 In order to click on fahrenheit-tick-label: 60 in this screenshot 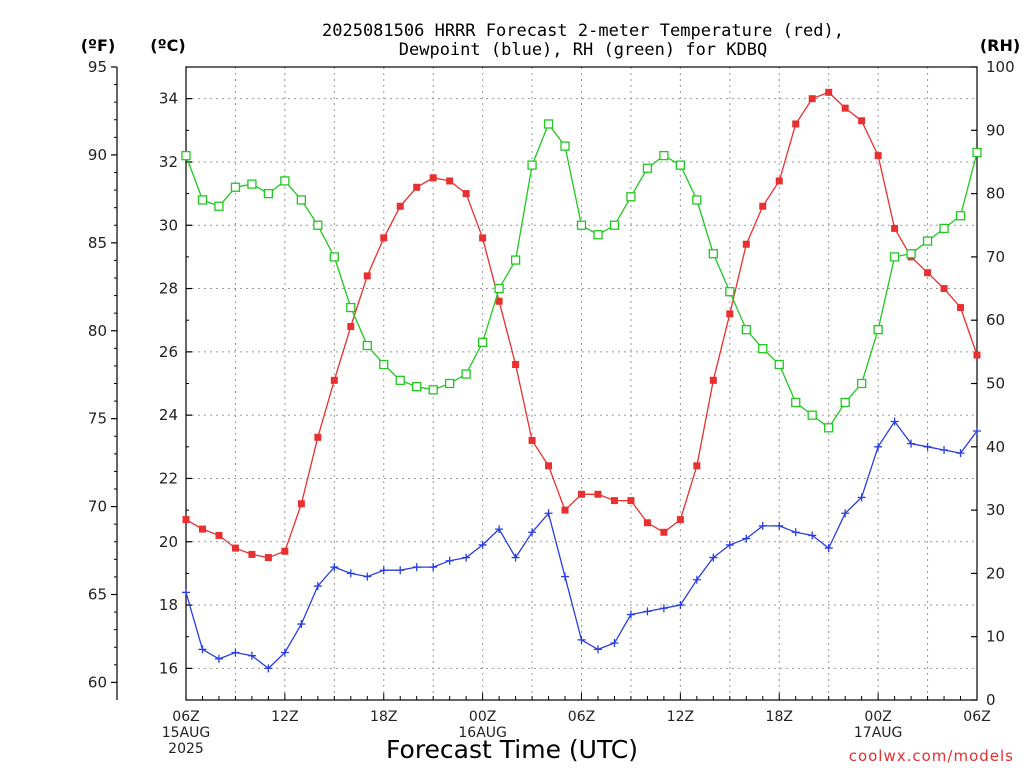, I will do `click(97, 682)`.